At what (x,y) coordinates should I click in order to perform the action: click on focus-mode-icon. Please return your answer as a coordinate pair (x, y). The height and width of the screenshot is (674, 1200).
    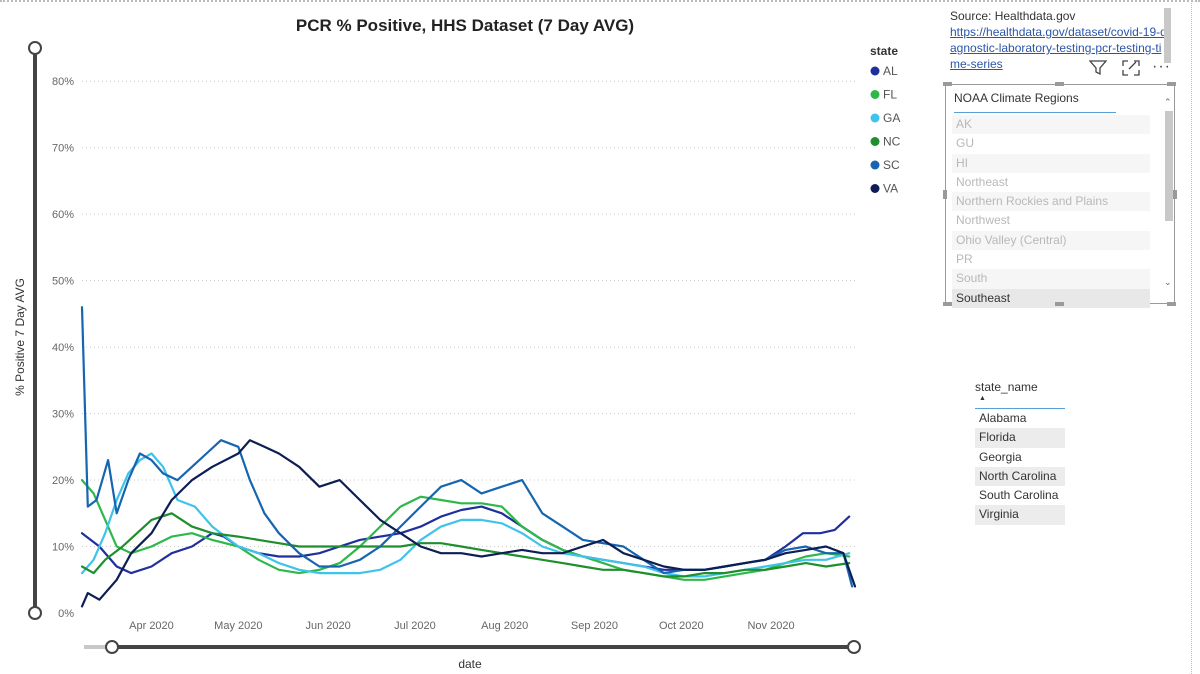
    Looking at the image, I should click on (1131, 69).